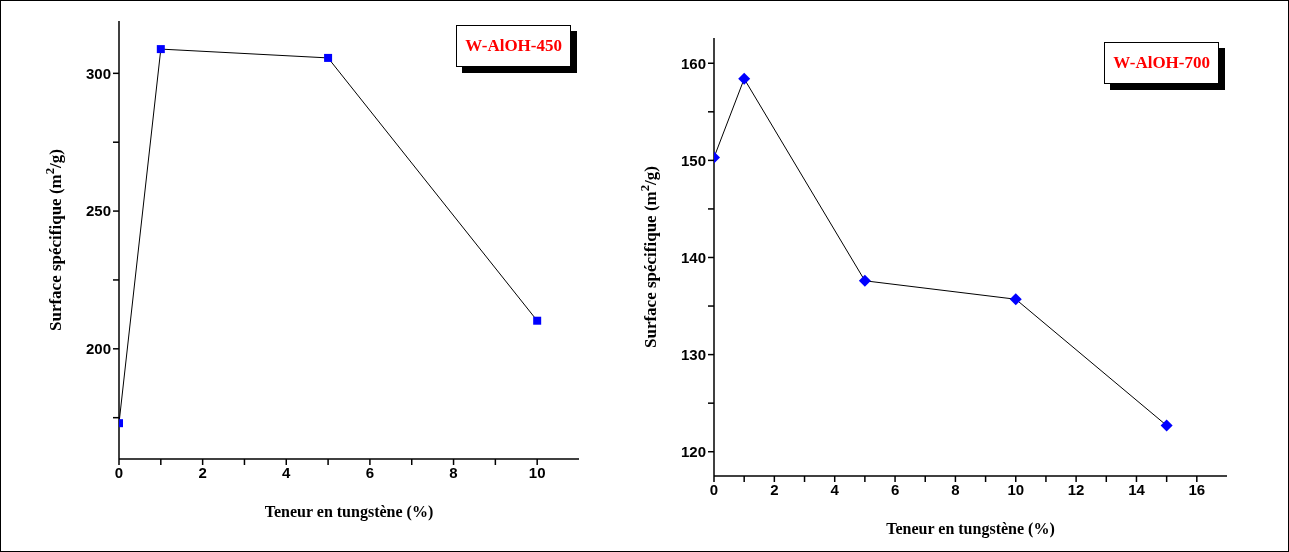 The width and height of the screenshot is (1289, 552). What do you see at coordinates (1076, 489) in the screenshot?
I see `x-tick-label: 12` at bounding box center [1076, 489].